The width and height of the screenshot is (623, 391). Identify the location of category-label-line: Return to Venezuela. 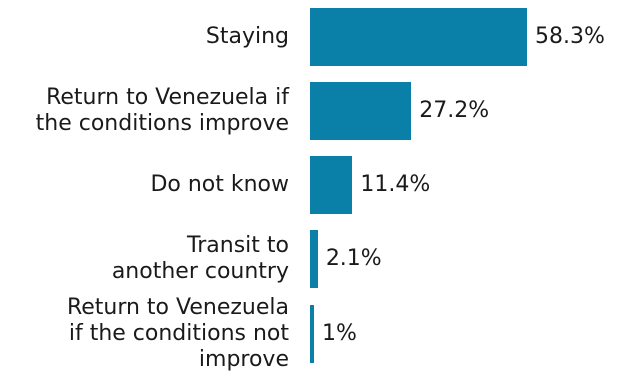
(177, 307).